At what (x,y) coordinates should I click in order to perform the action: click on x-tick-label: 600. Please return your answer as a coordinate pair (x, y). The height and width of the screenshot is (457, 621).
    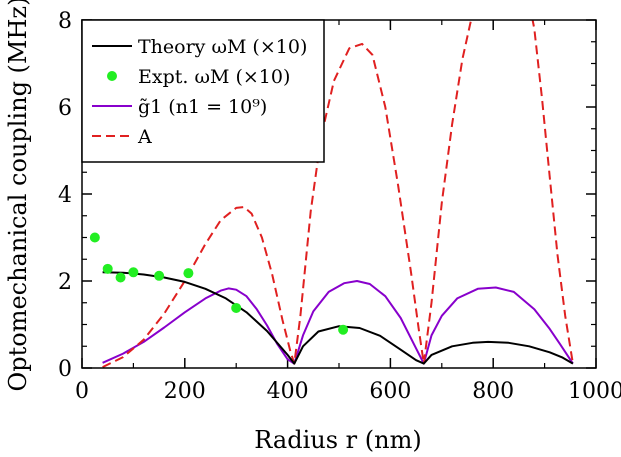
    Looking at the image, I should click on (390, 391).